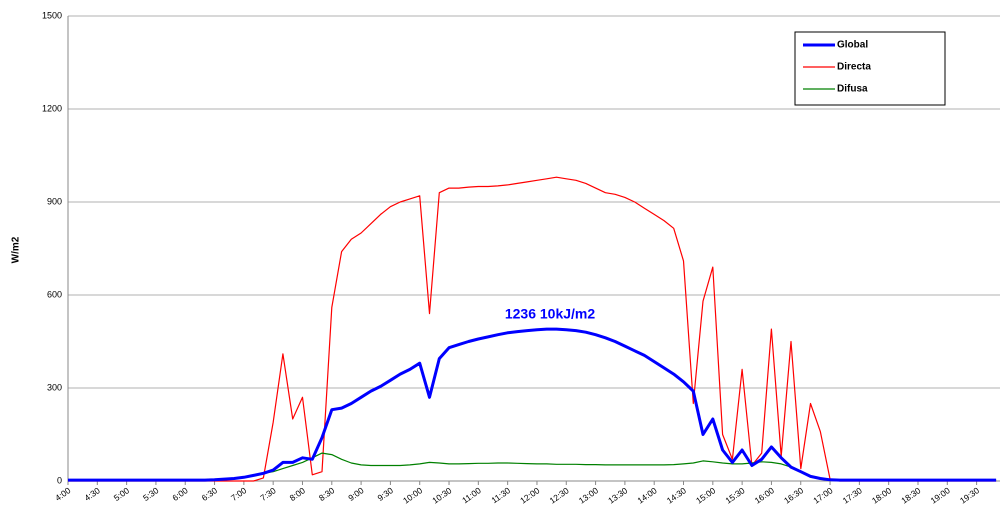 Image resolution: width=1001 pixels, height=510 pixels. Describe the element at coordinates (852, 89) in the screenshot. I see `legend-label: Difusa` at that location.